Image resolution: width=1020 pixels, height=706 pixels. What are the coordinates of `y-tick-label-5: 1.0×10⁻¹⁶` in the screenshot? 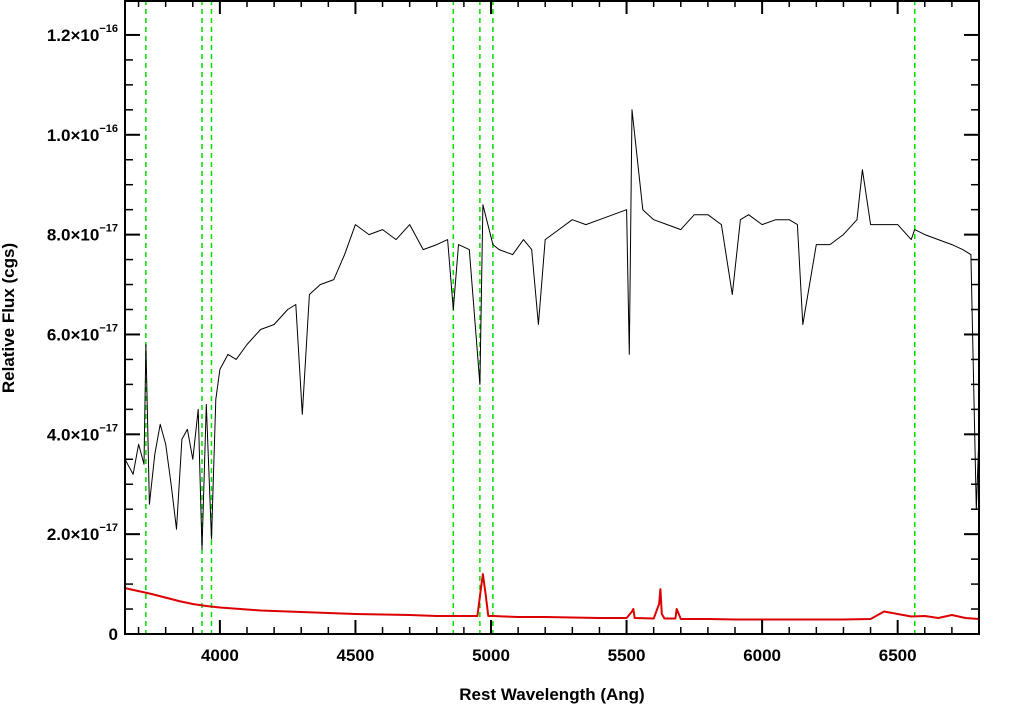 It's located at (82, 134).